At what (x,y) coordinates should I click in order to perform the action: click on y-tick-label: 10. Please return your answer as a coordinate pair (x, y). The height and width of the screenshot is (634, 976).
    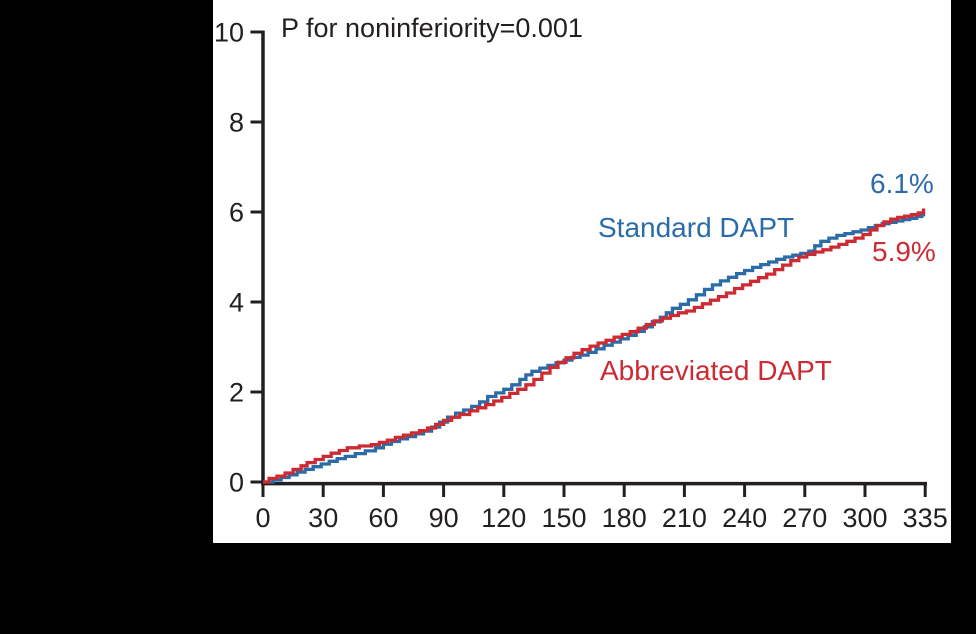
    Looking at the image, I should click on (229, 33).